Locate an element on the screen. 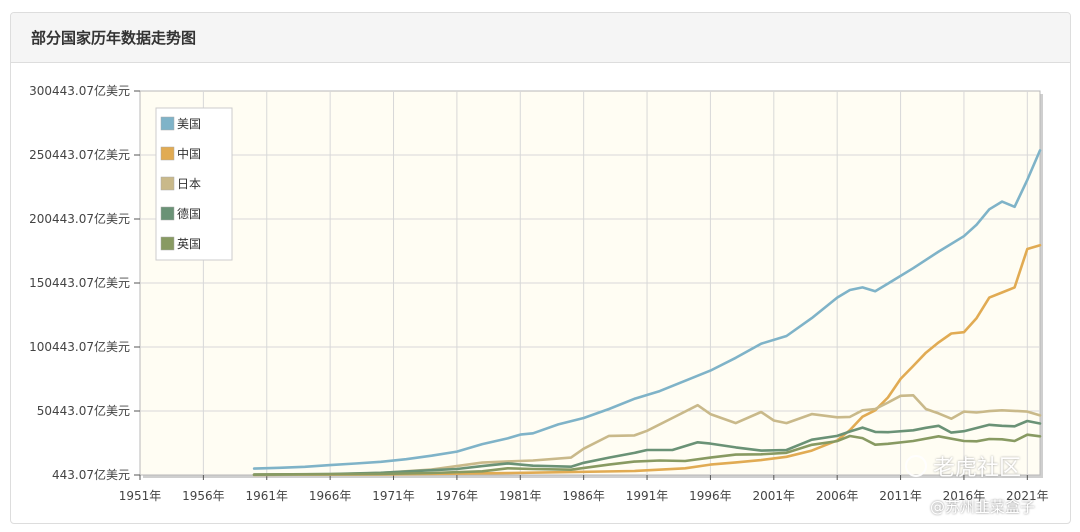 Image resolution: width=1080 pixels, height=532 pixels. watermark-logo: 老虎社区 is located at coordinates (963, 466).